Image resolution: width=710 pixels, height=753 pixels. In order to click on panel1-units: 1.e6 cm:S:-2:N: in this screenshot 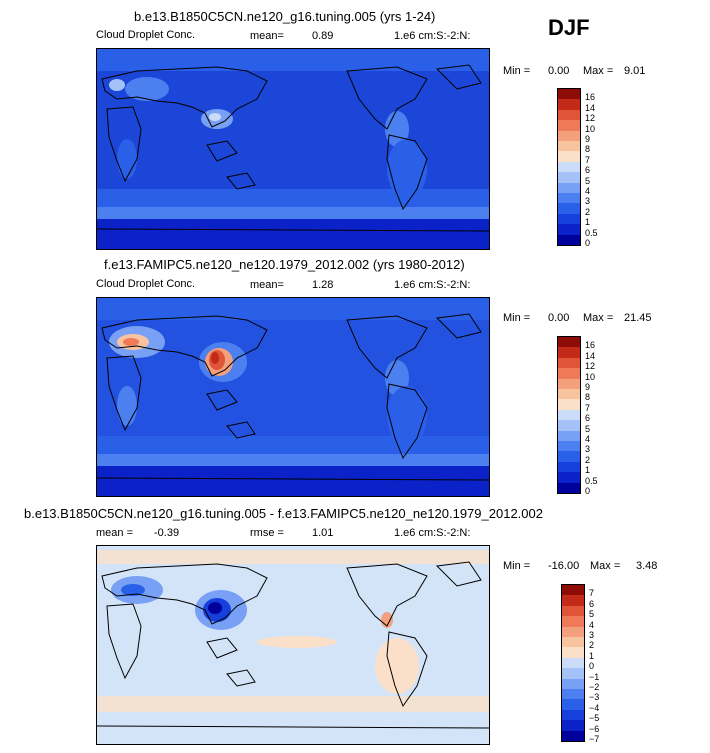, I will do `click(432, 36)`.